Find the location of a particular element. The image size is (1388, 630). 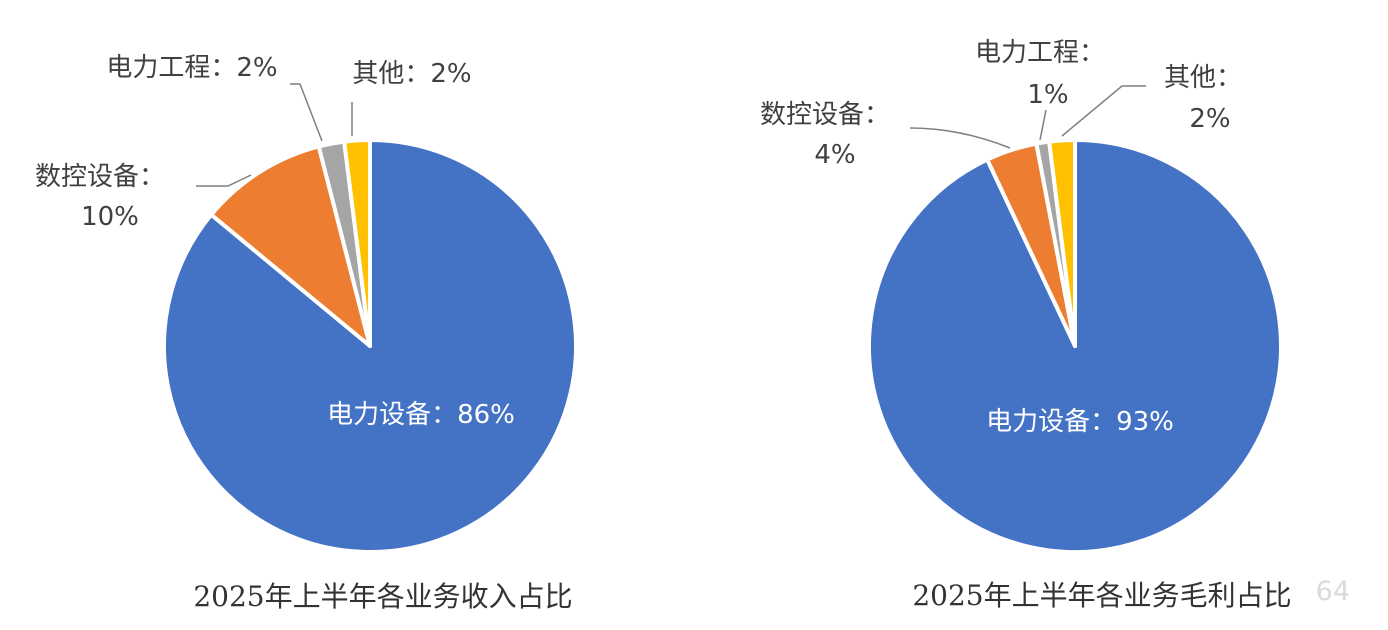

revenue-label-power-equipment: 电力设备：86% is located at coordinates (421, 415).